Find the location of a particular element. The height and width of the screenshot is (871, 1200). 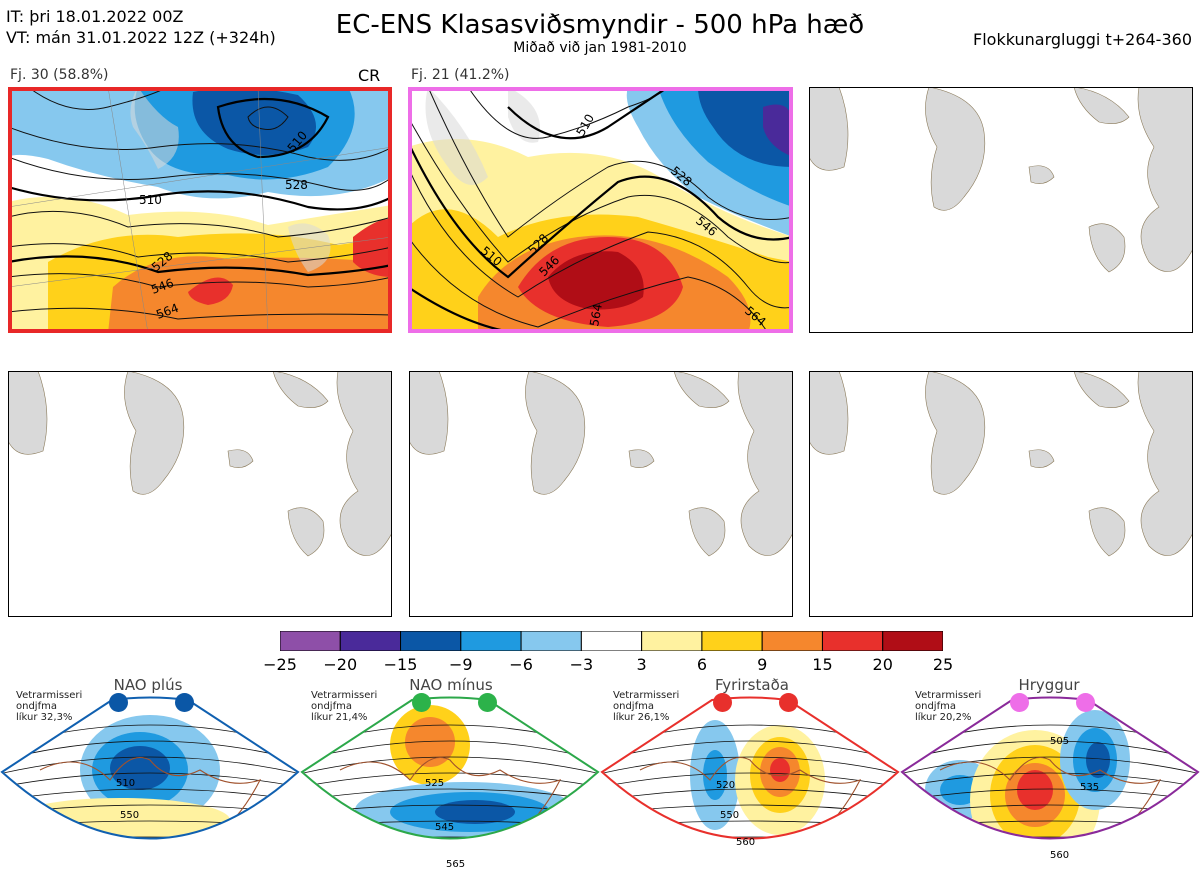

regime-title: Fyrirstaða is located at coordinates (752, 685).